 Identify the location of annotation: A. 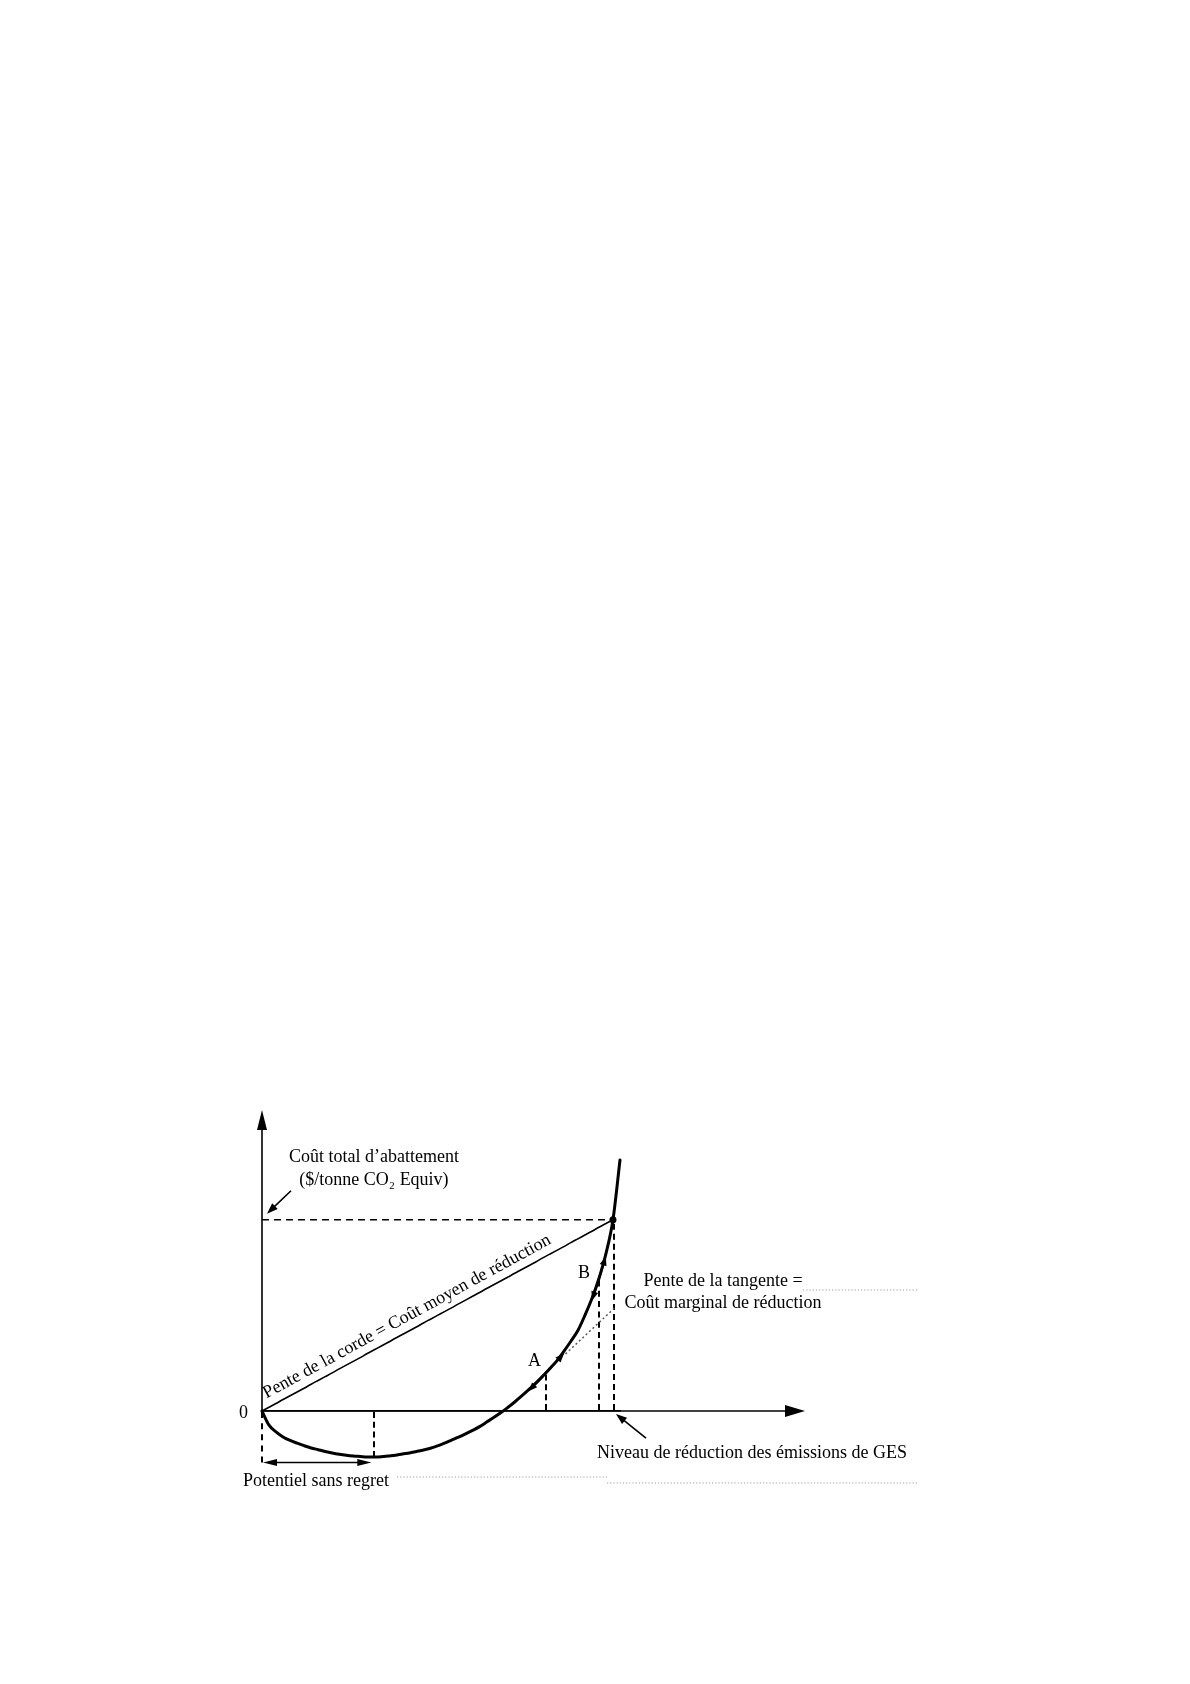
(534, 1360).